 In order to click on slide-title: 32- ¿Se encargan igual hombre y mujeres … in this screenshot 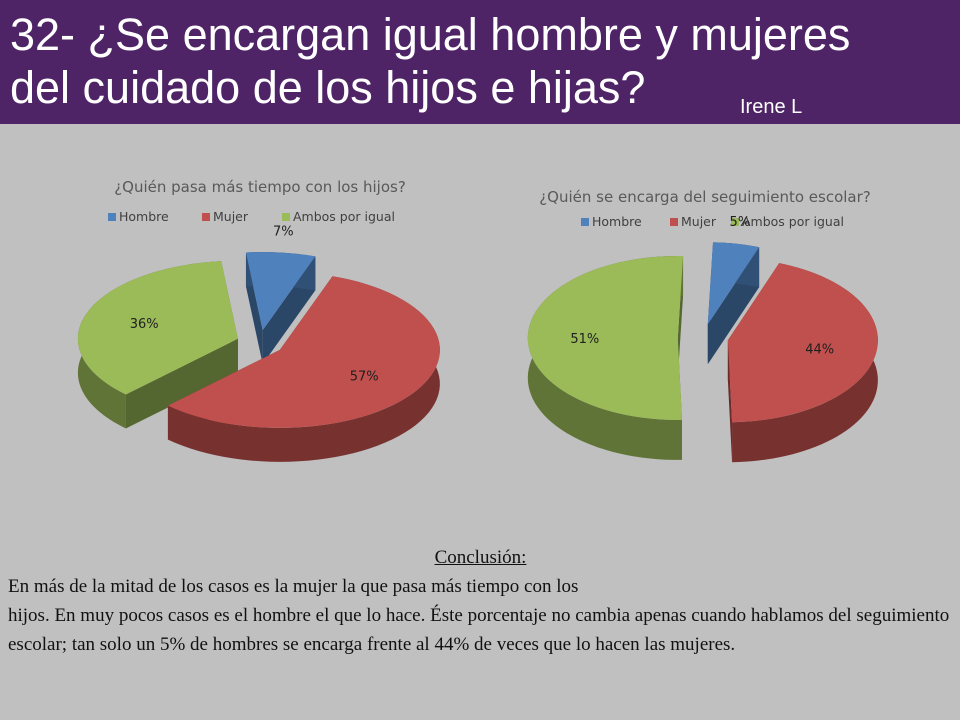, I will do `click(430, 61)`.